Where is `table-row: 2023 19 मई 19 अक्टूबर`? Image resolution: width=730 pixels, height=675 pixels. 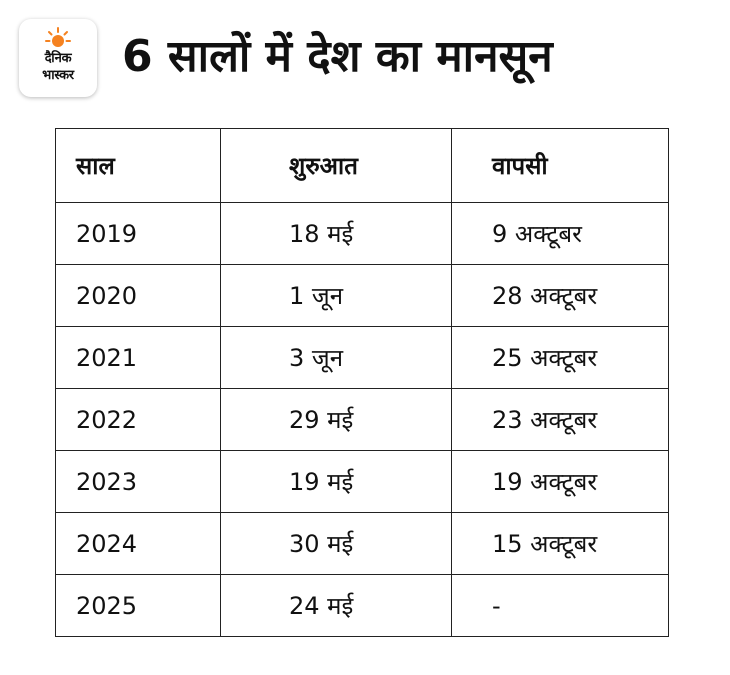
table-row: 2023 19 मई 19 अक्टूबर is located at coordinates (362, 481).